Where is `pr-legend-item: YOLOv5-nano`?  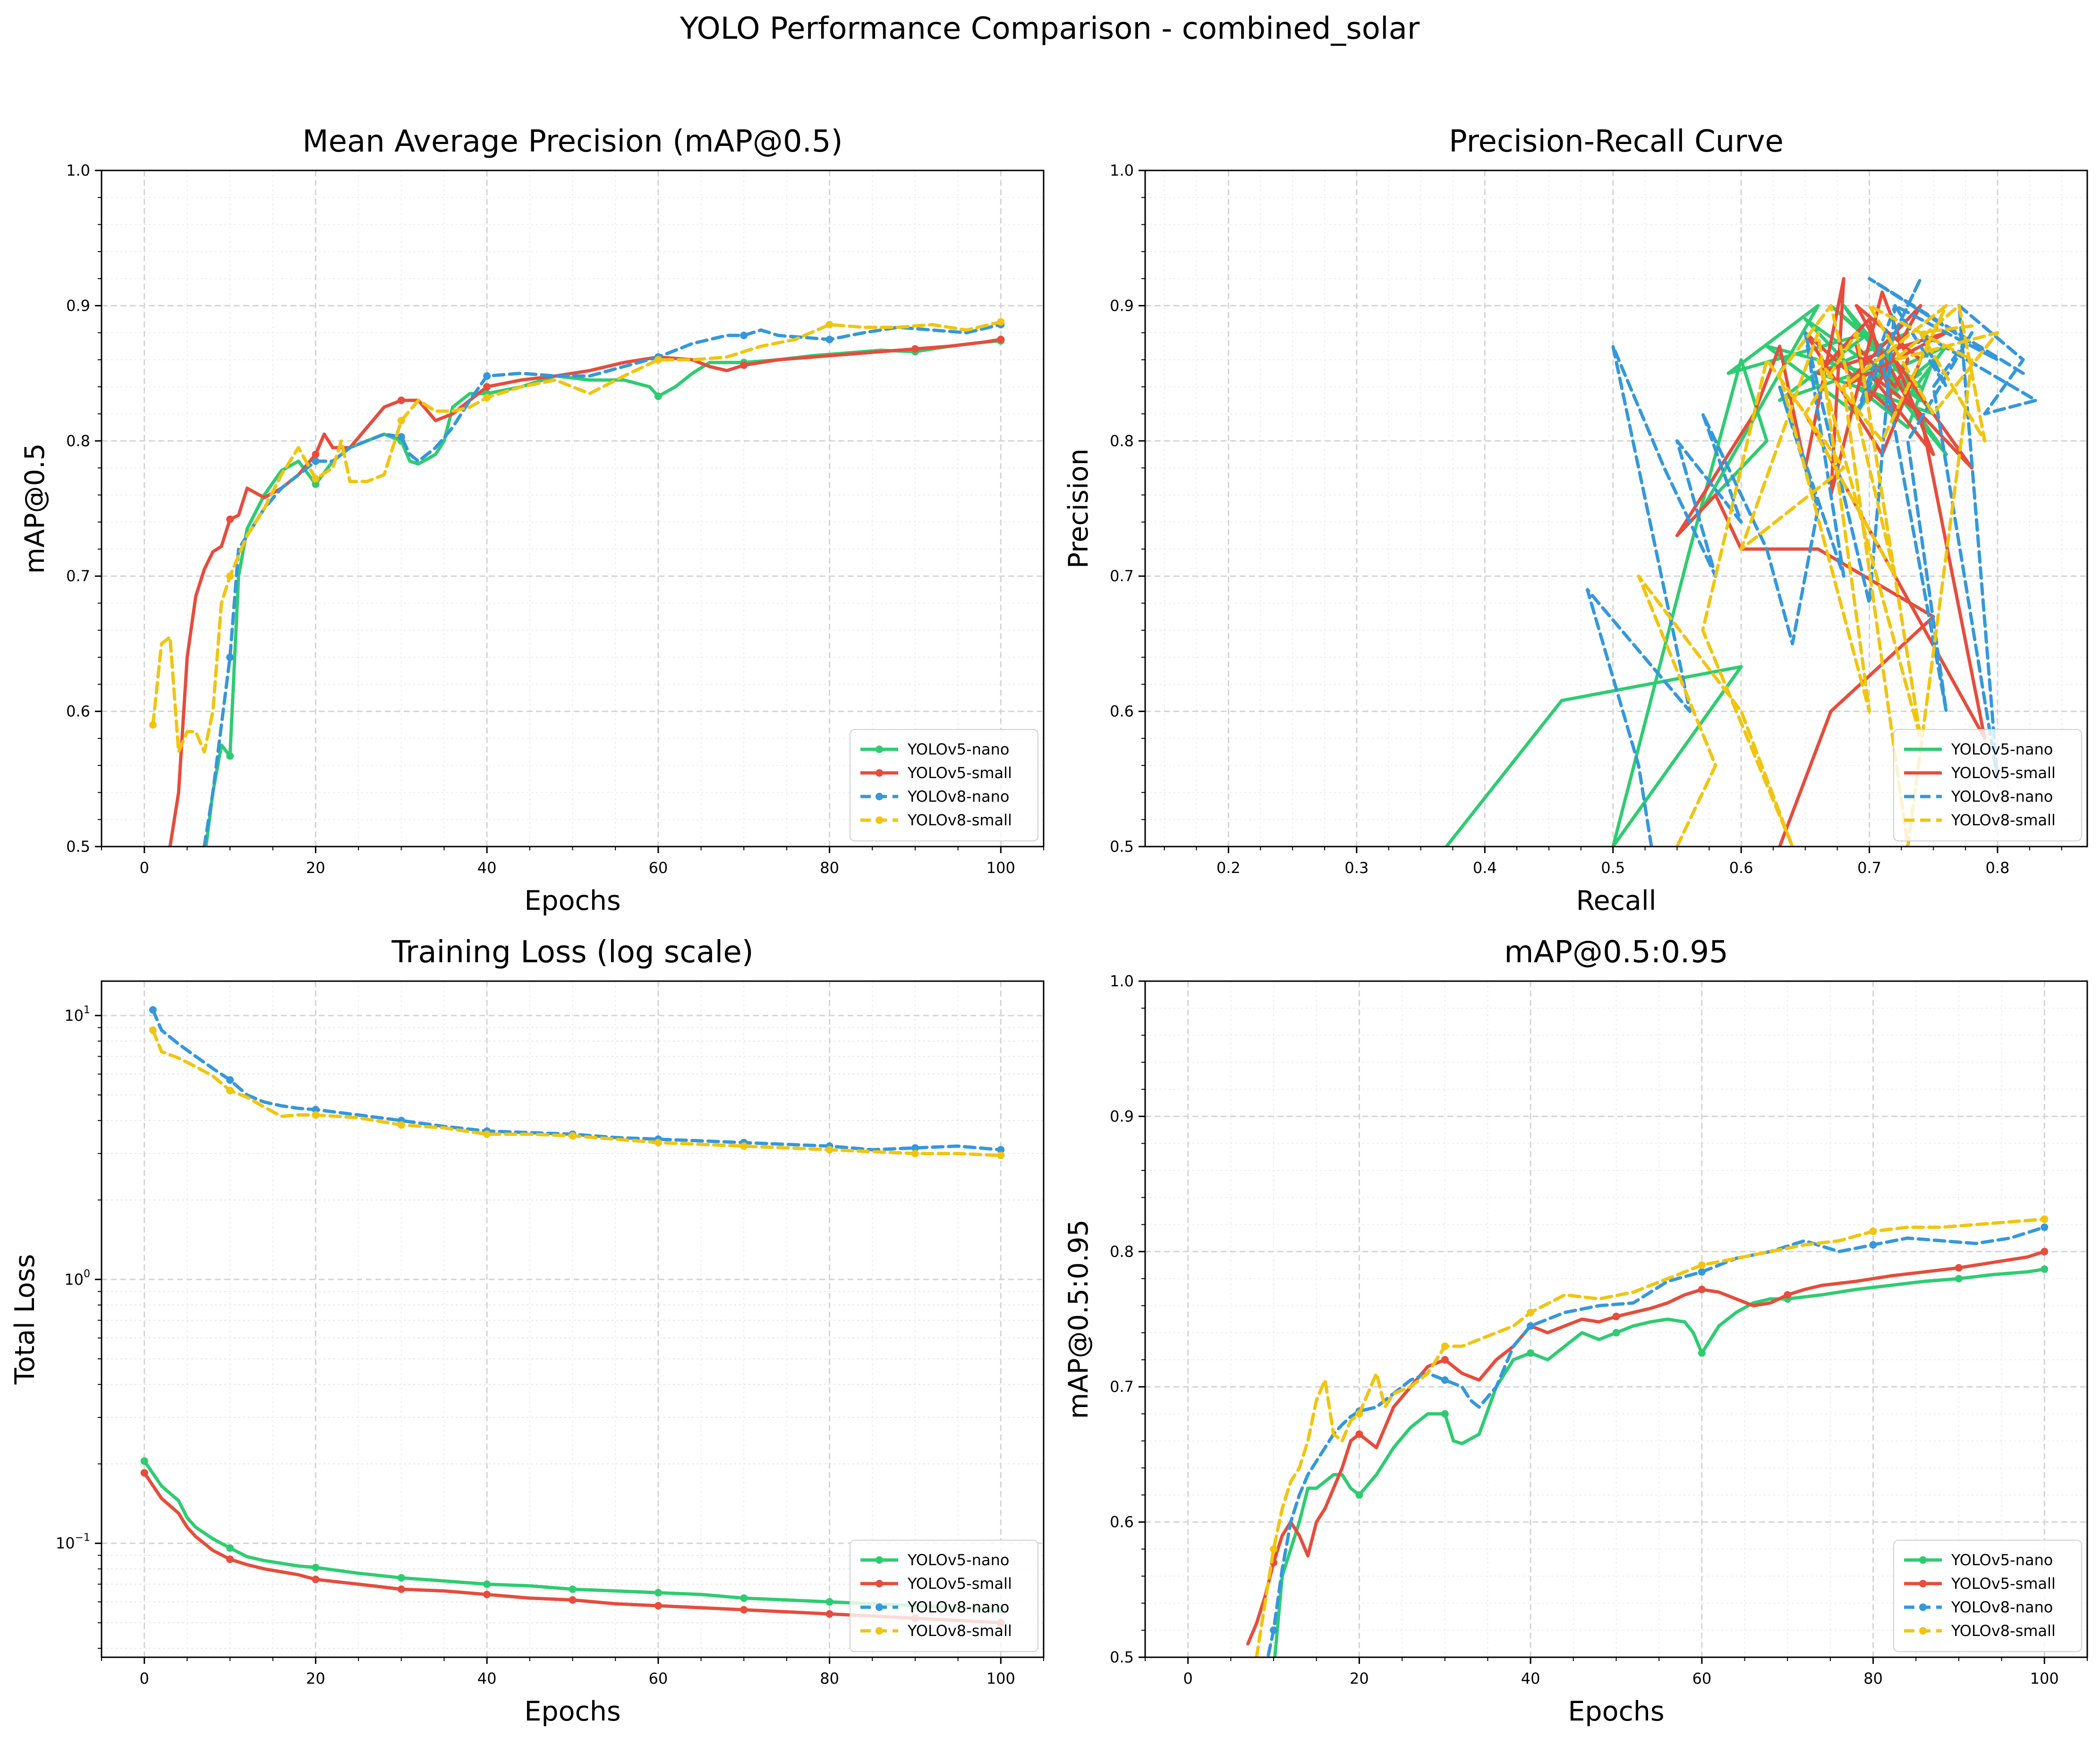
pr-legend-item: YOLOv5-nano is located at coordinates (1979, 749).